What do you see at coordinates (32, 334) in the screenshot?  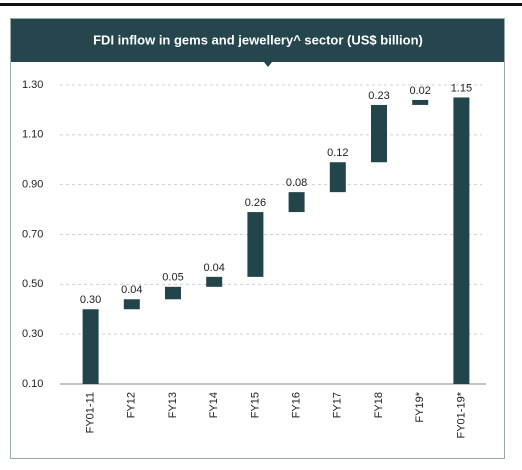 I see `y-tick-label: 0.30` at bounding box center [32, 334].